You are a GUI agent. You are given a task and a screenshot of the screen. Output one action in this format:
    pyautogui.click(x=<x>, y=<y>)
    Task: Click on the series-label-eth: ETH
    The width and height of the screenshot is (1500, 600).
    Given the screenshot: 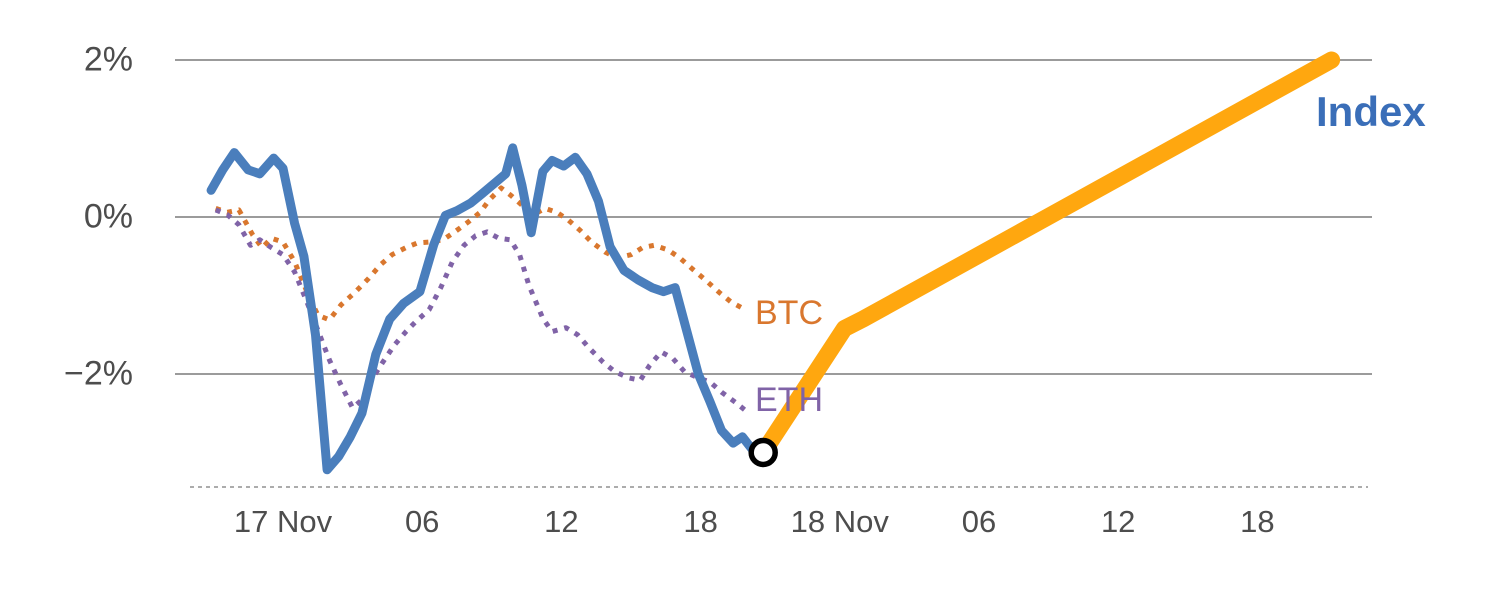 What is the action you would take?
    pyautogui.click(x=789, y=400)
    